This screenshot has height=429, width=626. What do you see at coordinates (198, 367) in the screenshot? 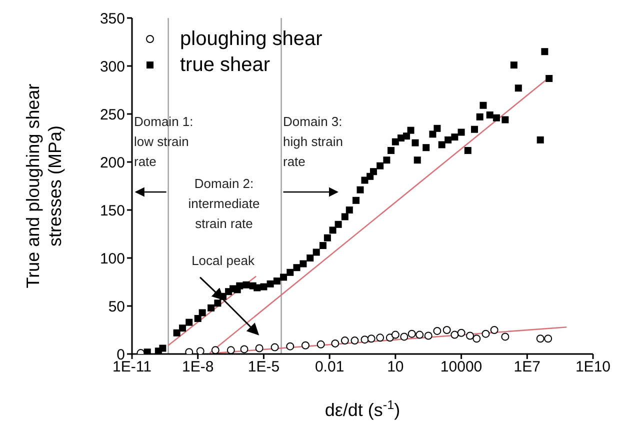
I see `x-tick-label: 1E-8` at bounding box center [198, 367].